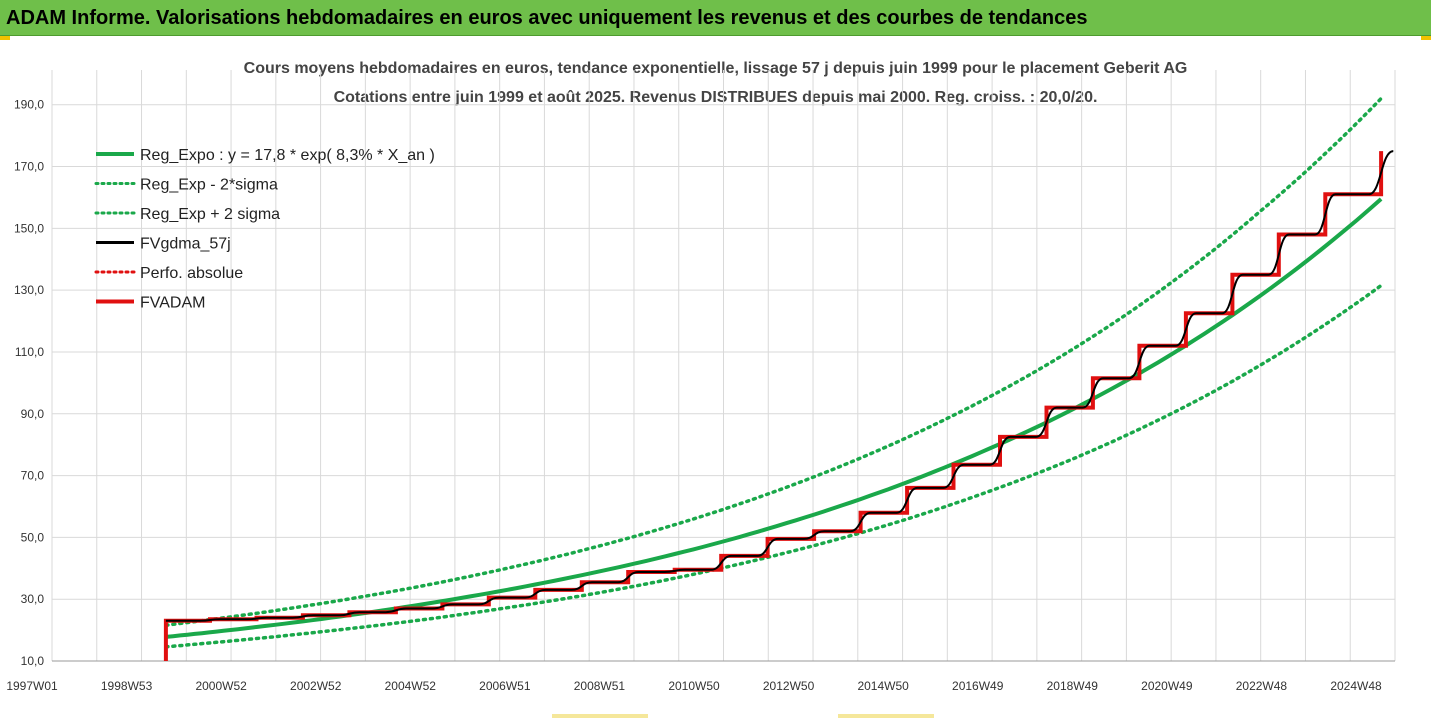 Image resolution: width=1431 pixels, height=718 pixels. I want to click on x-tick-label: 2010W50, so click(694, 686).